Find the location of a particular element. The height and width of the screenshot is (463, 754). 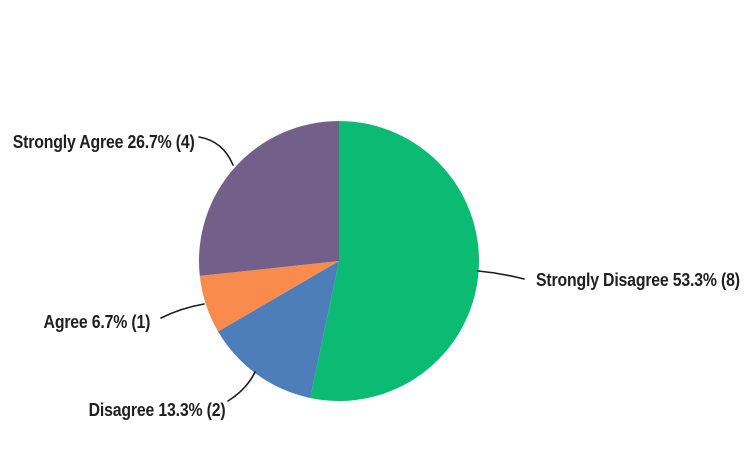

pie-slice-strongly-agree is located at coordinates (269, 198).